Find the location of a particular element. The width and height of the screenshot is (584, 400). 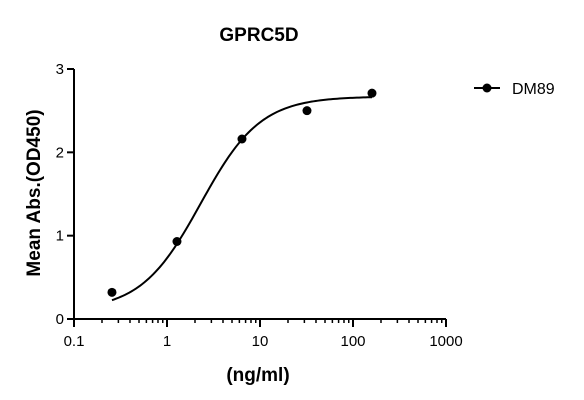

x-tick-label: 1 is located at coordinates (167, 341).